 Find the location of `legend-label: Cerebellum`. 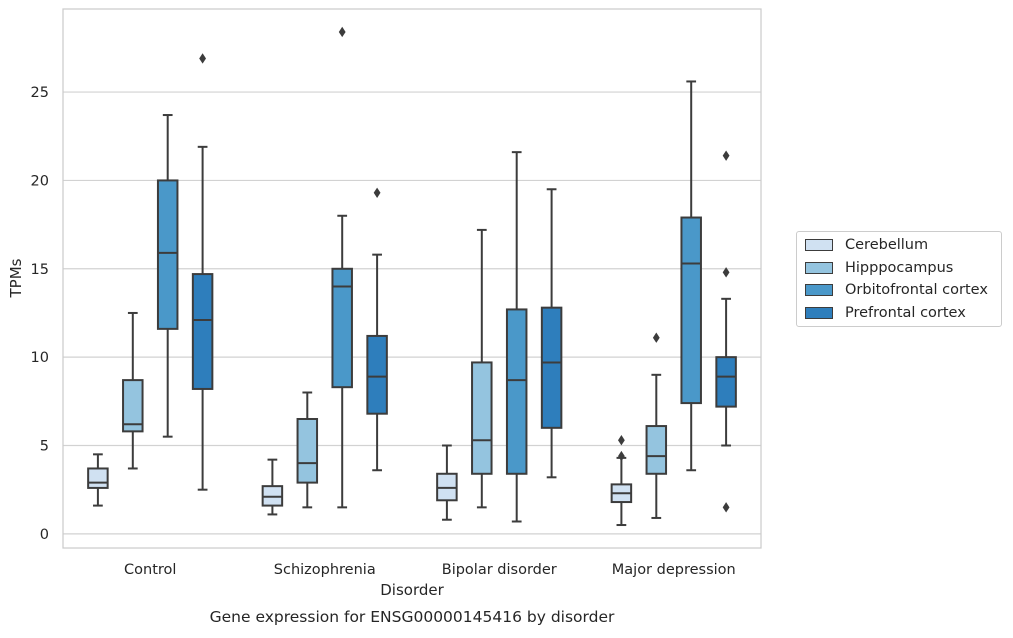

legend-label: Cerebellum is located at coordinates (887, 245).